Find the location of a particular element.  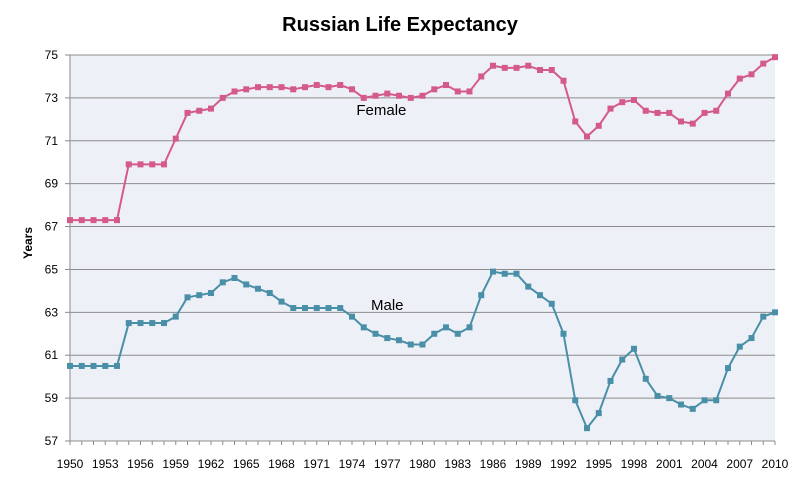

x-tick-label: 1962 is located at coordinates (211, 464).